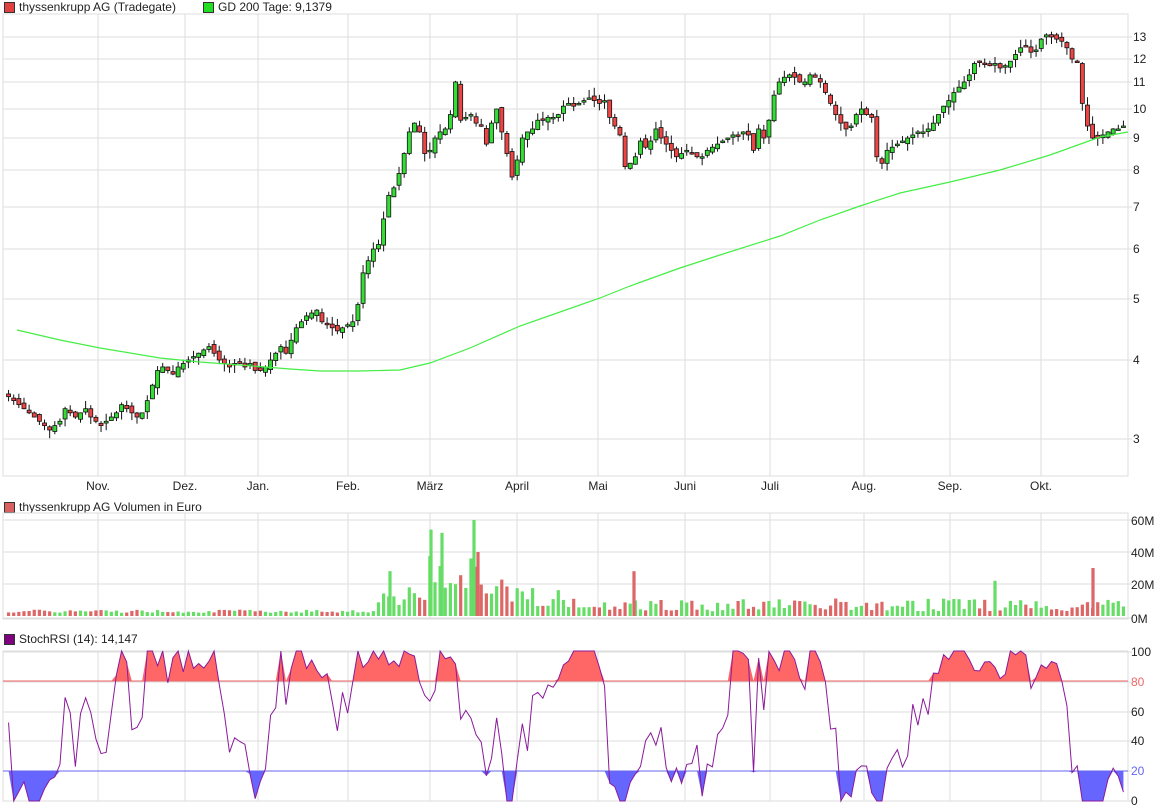 The image size is (1175, 812). What do you see at coordinates (864, 486) in the screenshot?
I see `svg-text: Aug.` at bounding box center [864, 486].